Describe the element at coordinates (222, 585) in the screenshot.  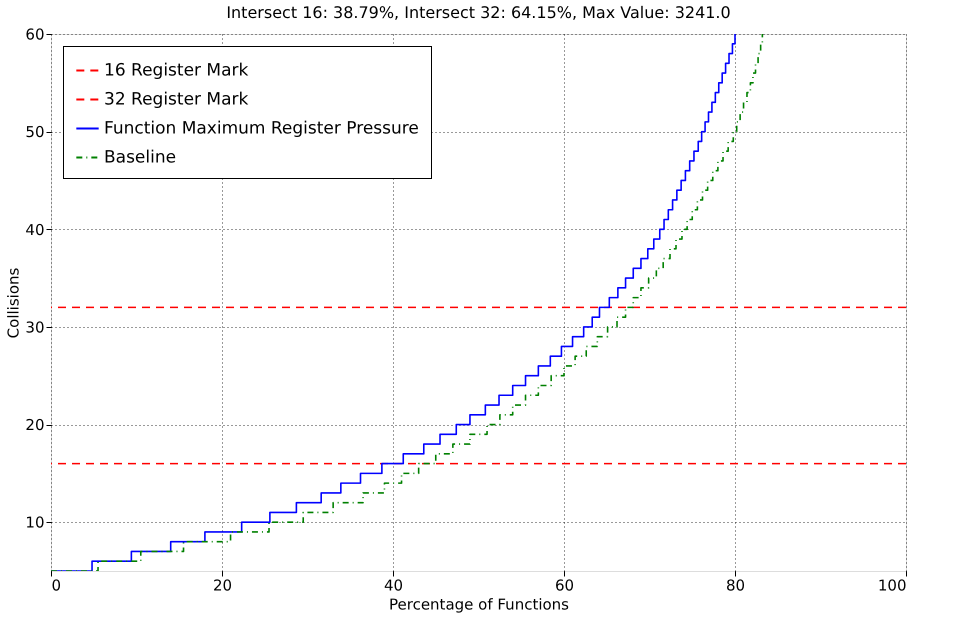
I see `x-tick-label: 20` at that location.